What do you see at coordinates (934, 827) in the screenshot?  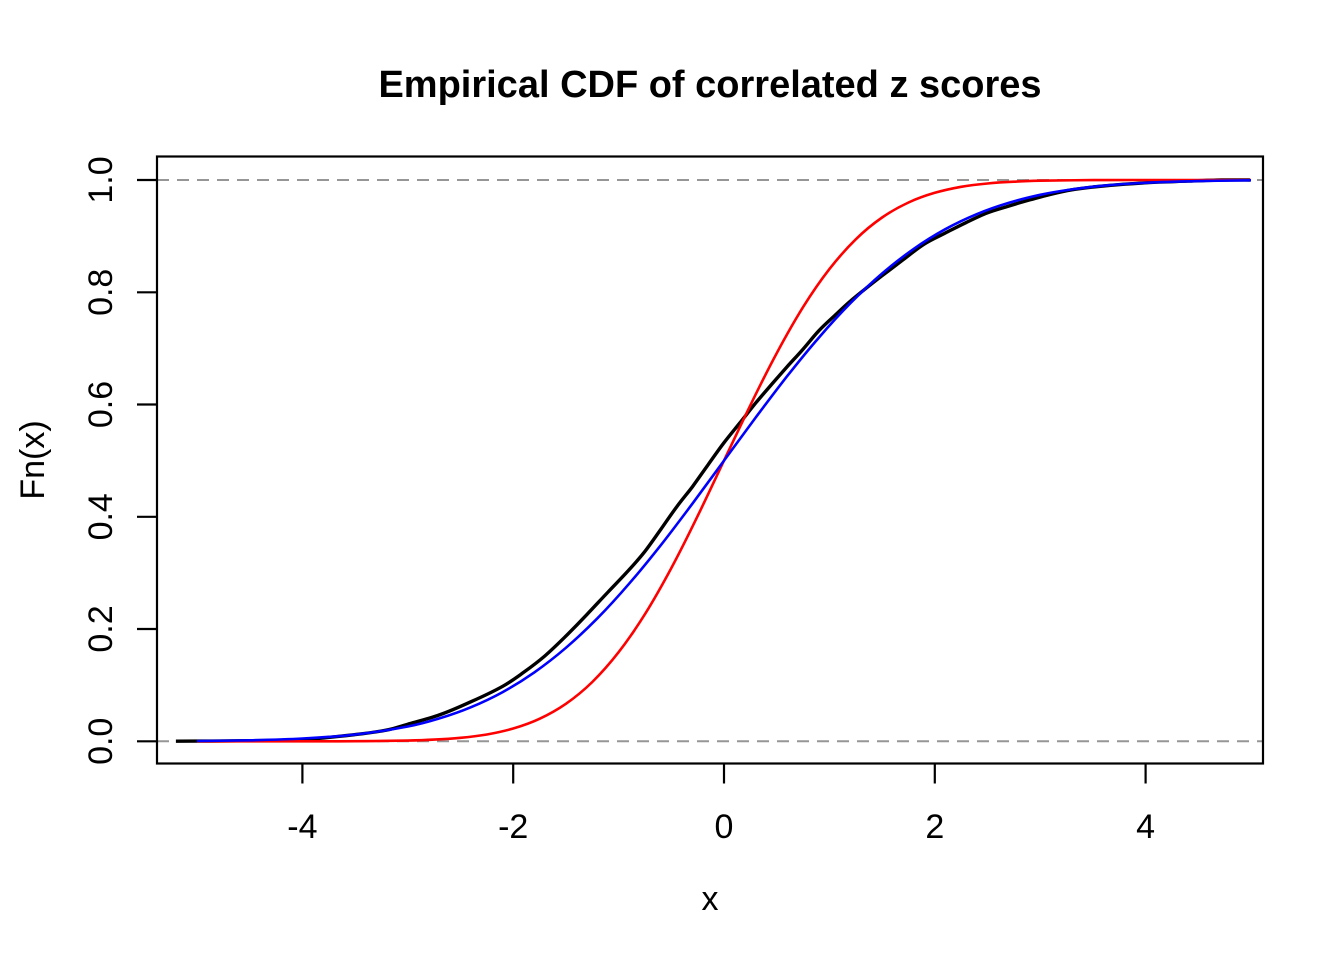 I see `x-tick-label-2: 2` at bounding box center [934, 827].